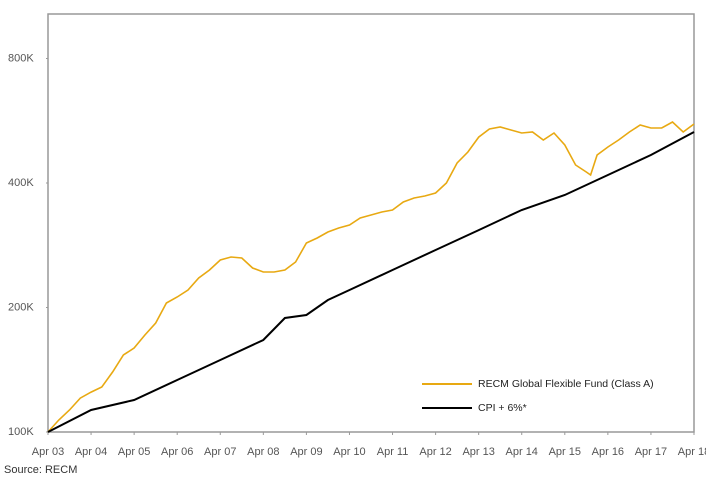 Image resolution: width=706 pixels, height=482 pixels. Describe the element at coordinates (21, 307) in the screenshot. I see `y-tick-label: 200K` at that location.